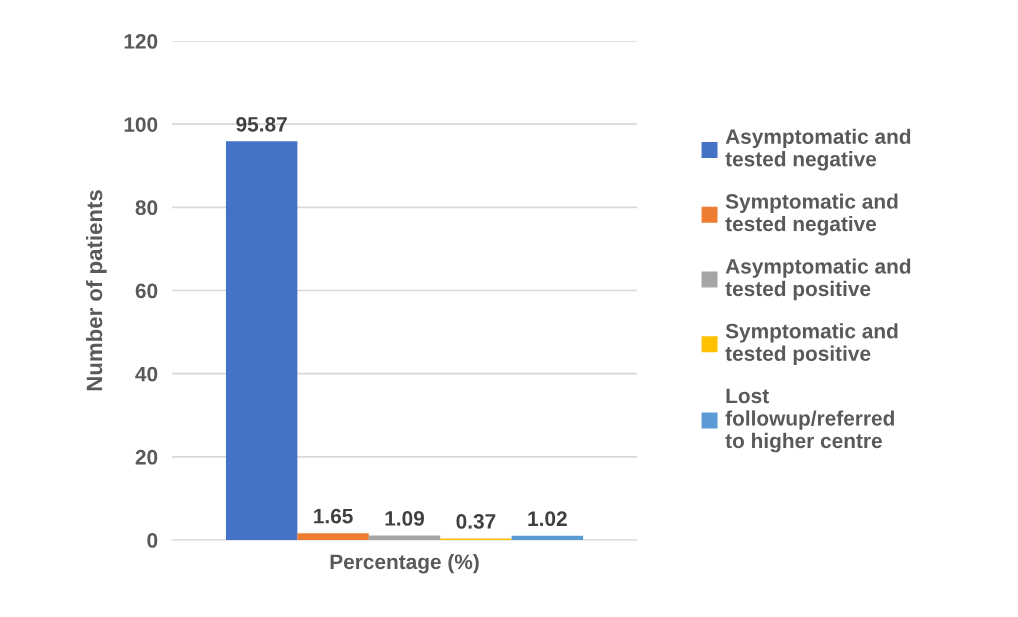 This screenshot has width=1018, height=617. I want to click on legend-label: Symptomatic and tested negative, so click(811, 214).